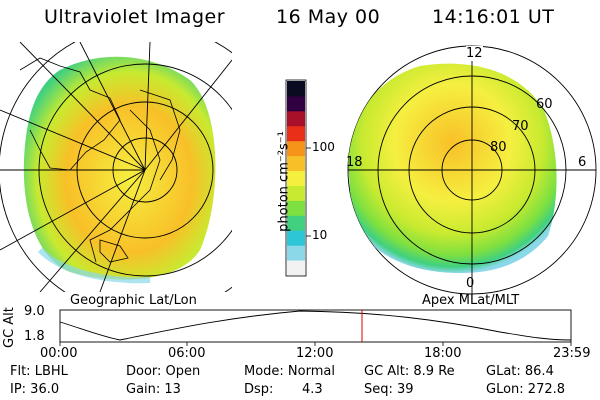  Describe the element at coordinates (498, 147) in the screenshot. I see `mlat-label-80: 80` at that location.